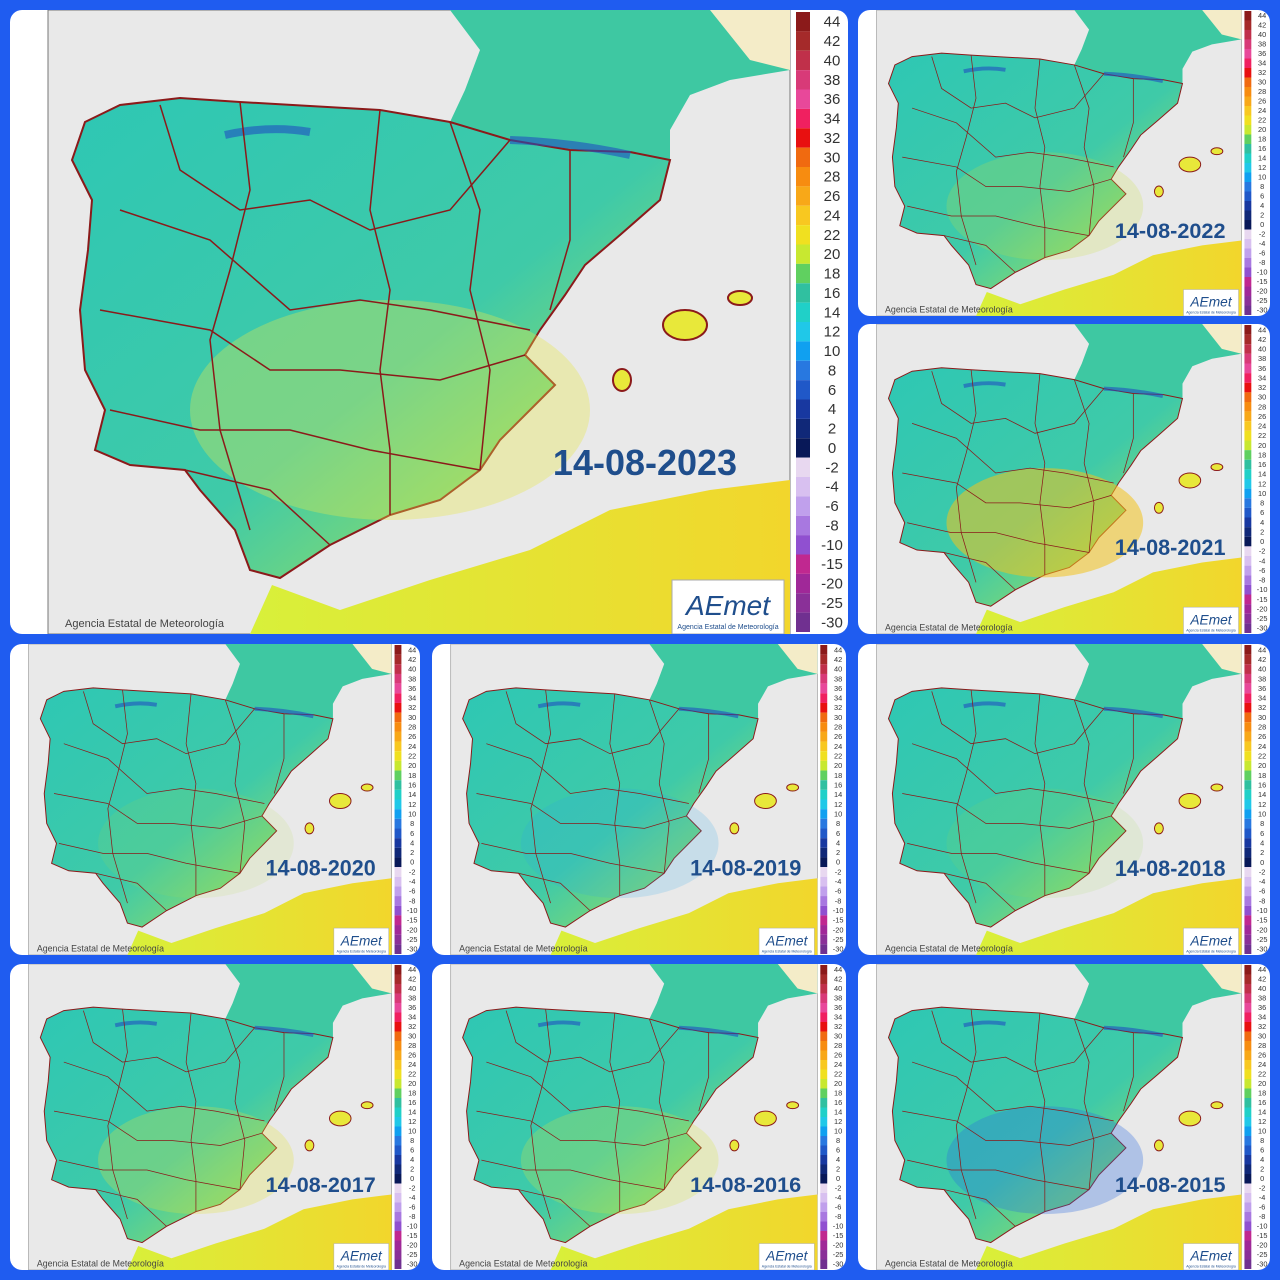 Image resolution: width=1280 pixels, height=1280 pixels. Describe the element at coordinates (728, 606) in the screenshot. I see `logo-box` at that location.